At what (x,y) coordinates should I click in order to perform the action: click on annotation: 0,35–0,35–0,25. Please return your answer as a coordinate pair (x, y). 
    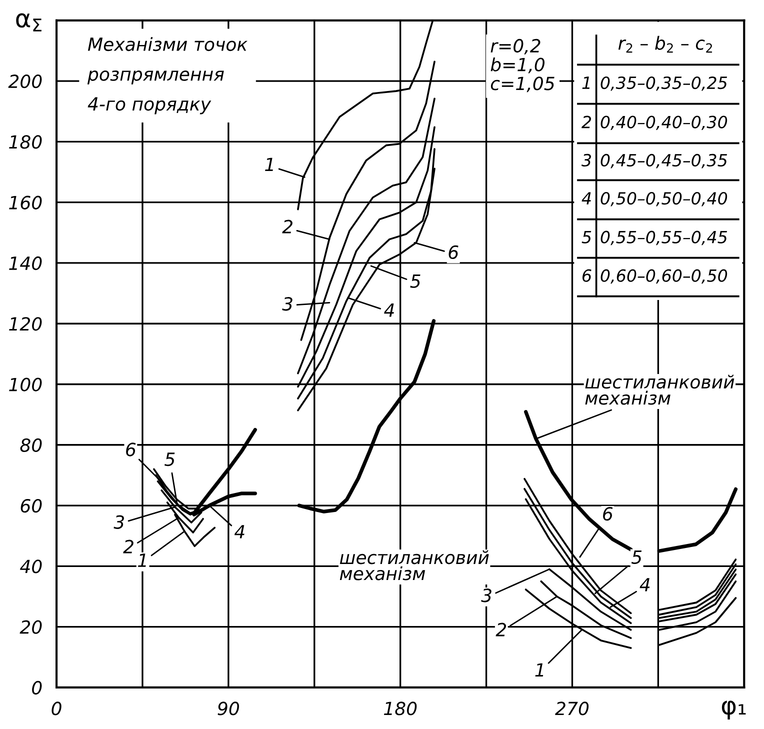
    Looking at the image, I should click on (664, 83).